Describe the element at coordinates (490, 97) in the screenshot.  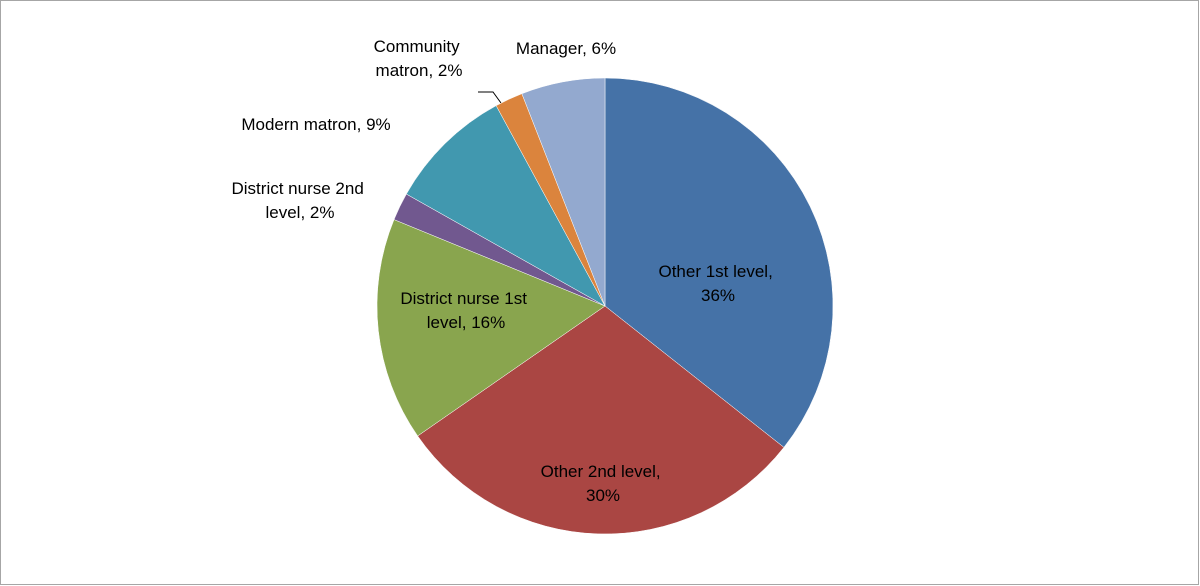
I see `leader-line` at that location.